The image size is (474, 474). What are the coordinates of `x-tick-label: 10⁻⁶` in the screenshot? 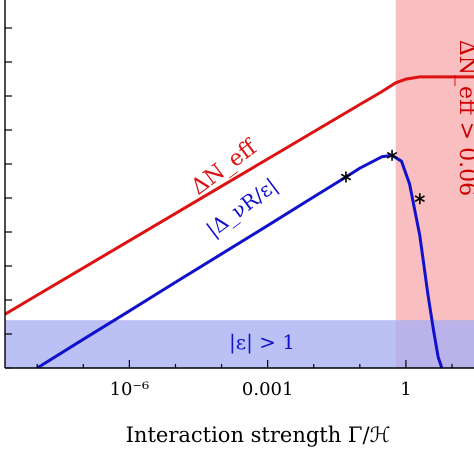 It's located at (130, 389).